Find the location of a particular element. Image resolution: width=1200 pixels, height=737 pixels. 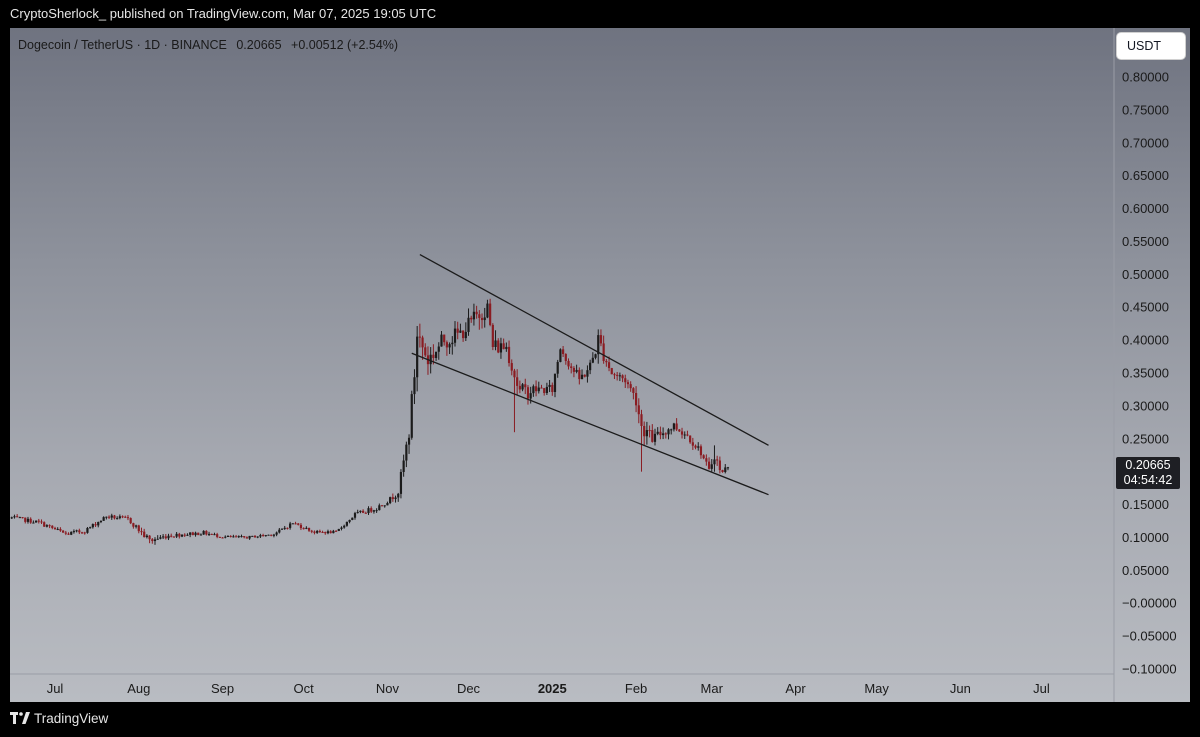

current-price-value: 0.20665 is located at coordinates (1148, 465).